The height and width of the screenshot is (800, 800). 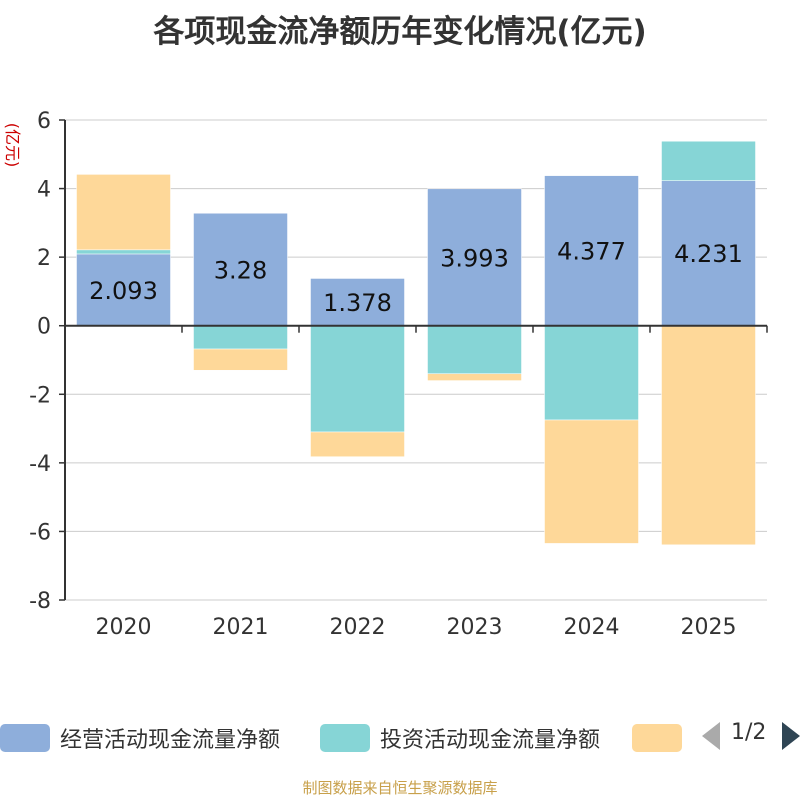 What do you see at coordinates (358, 627) in the screenshot?
I see `x-tick-label-2022: 2022` at bounding box center [358, 627].